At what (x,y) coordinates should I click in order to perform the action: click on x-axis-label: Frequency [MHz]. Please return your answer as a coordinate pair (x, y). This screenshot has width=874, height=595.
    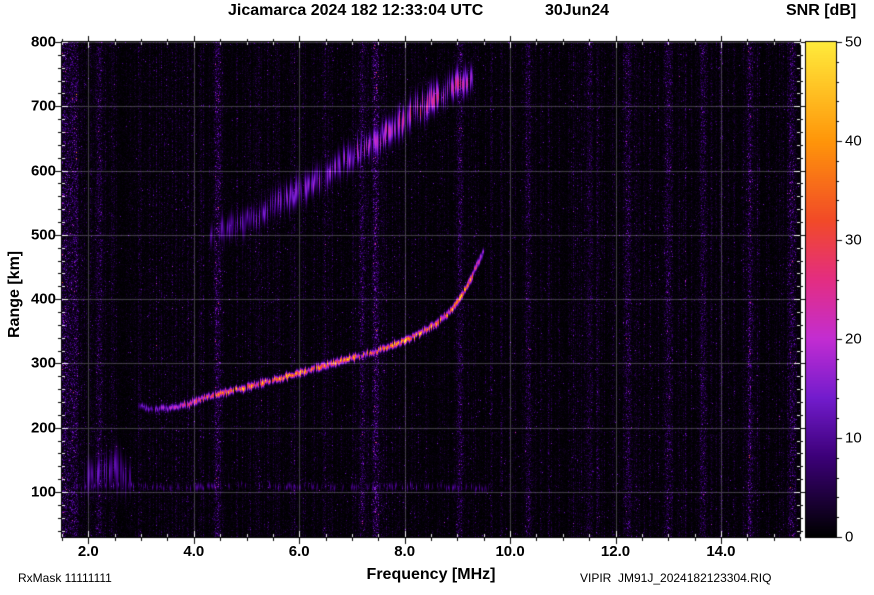
    Looking at the image, I should click on (431, 574).